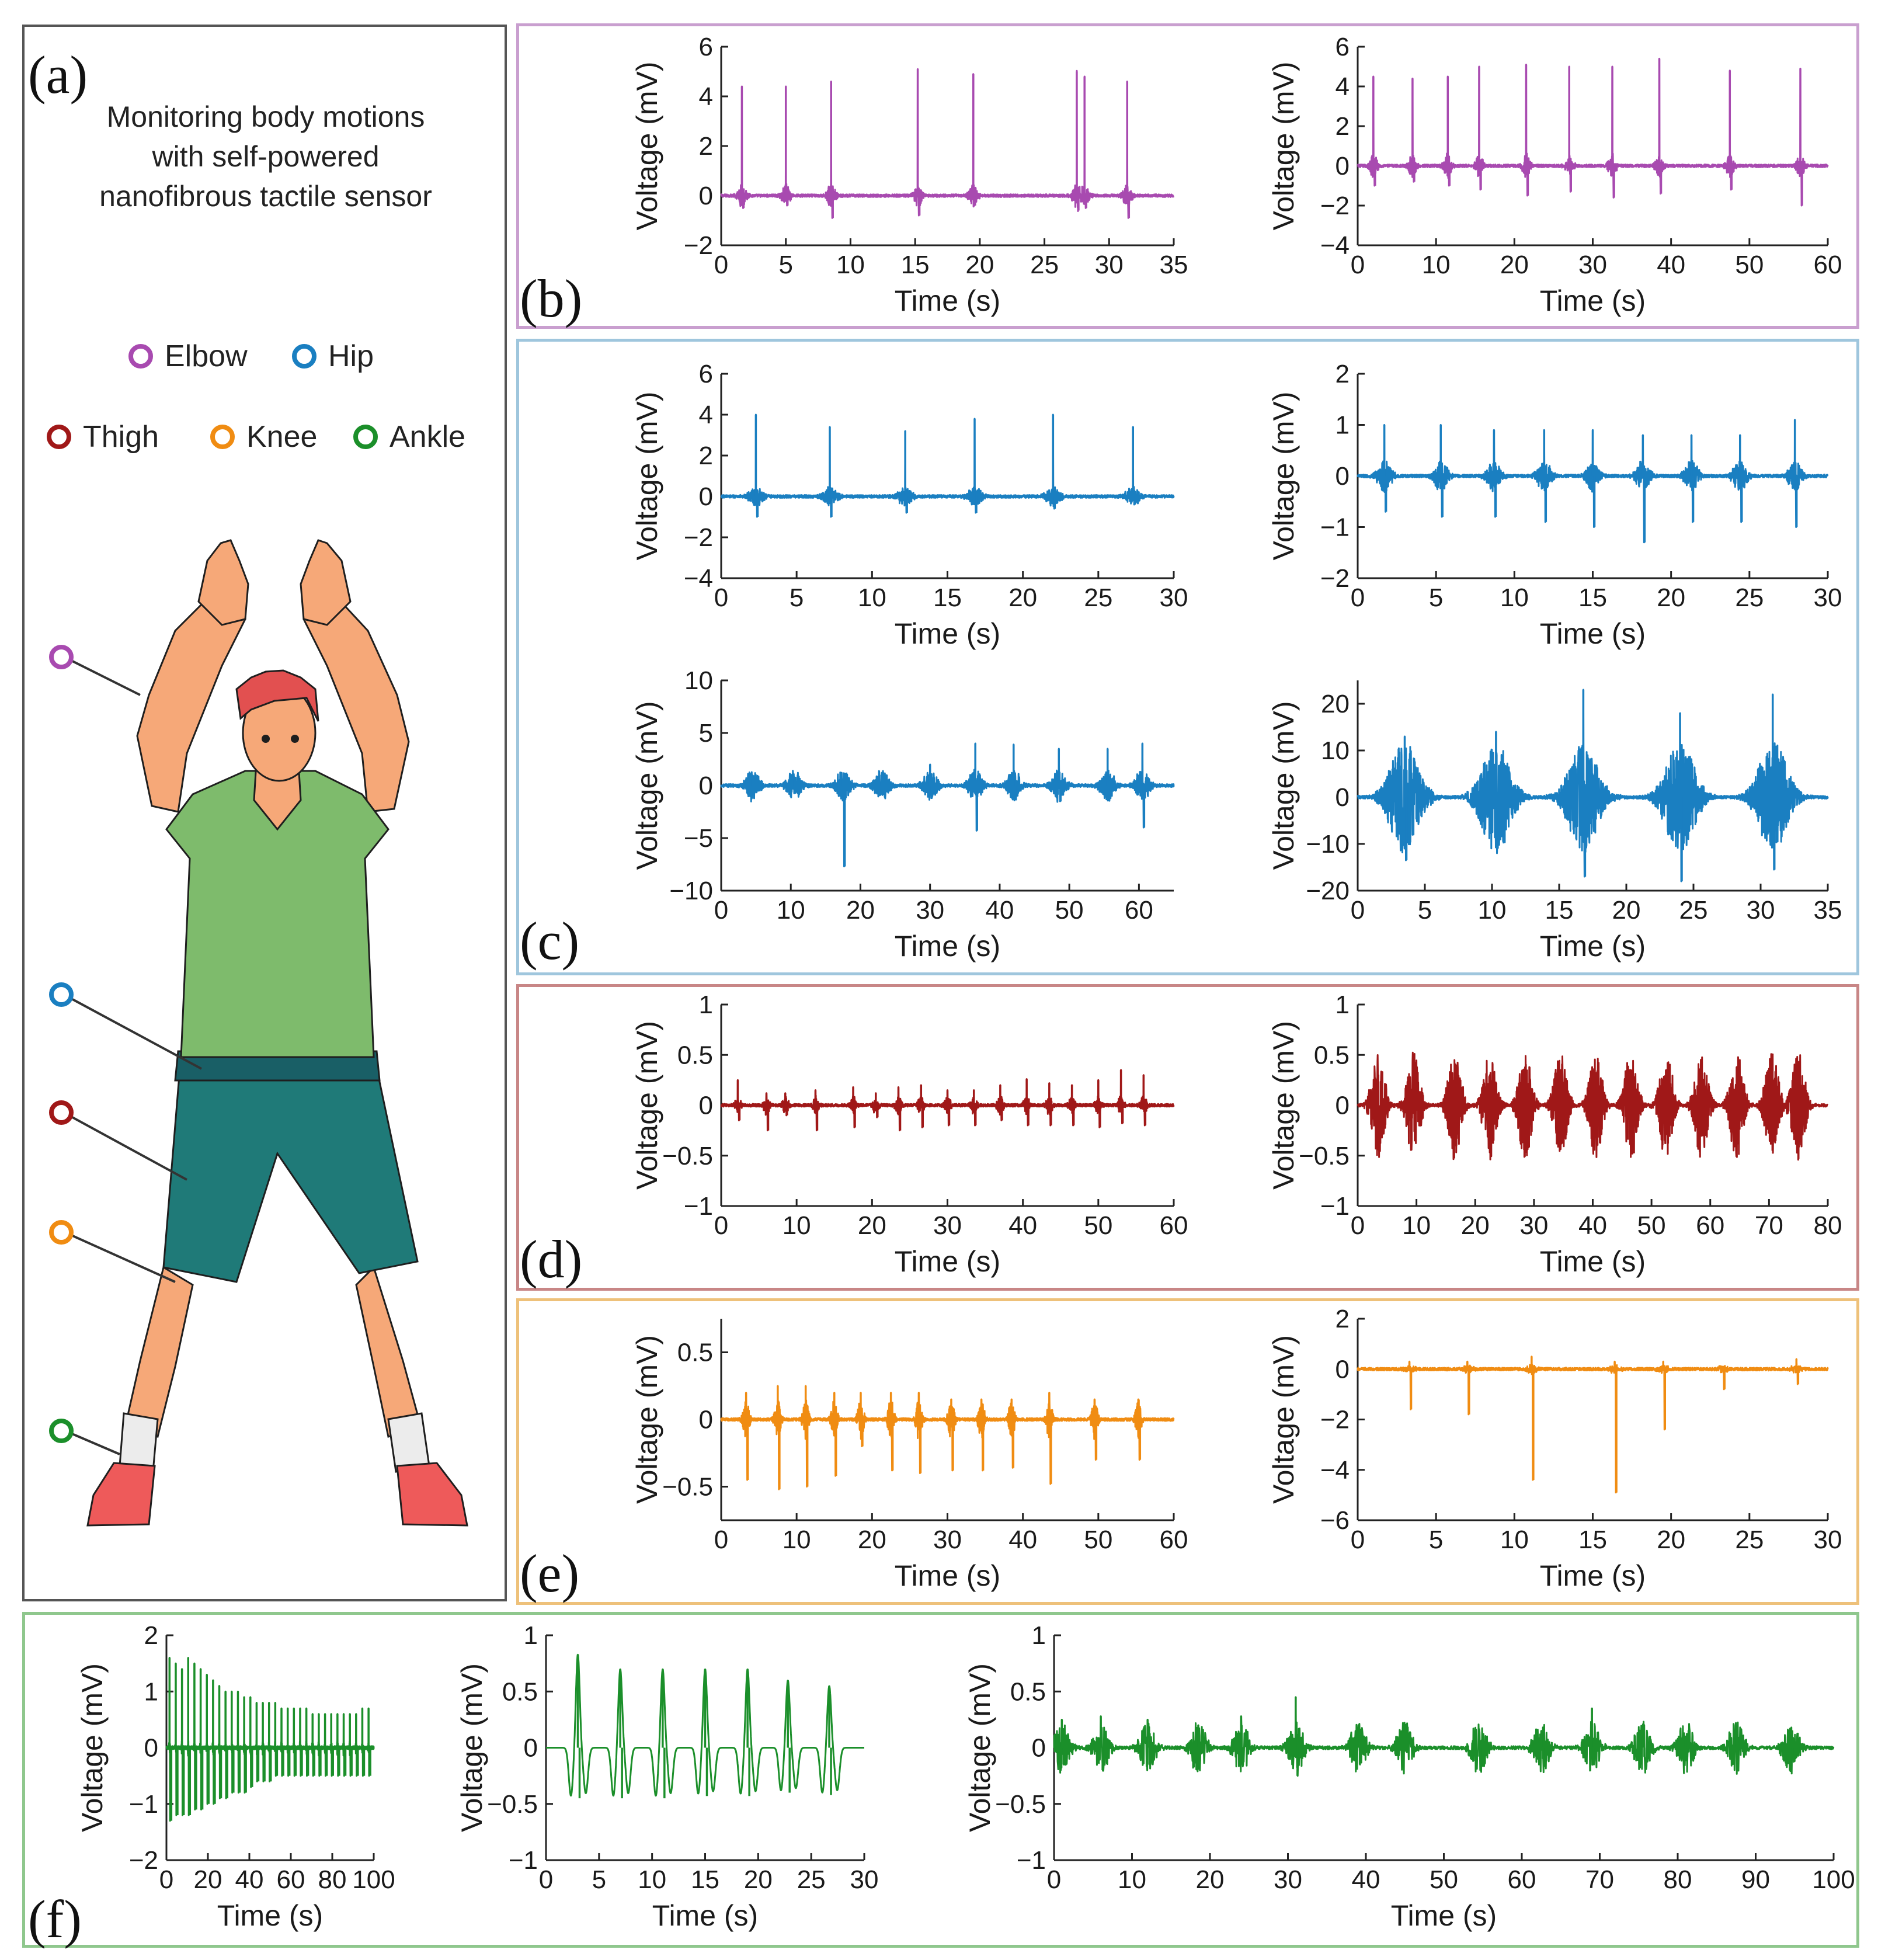  I want to click on y-tick-label: −10, so click(1328, 844).